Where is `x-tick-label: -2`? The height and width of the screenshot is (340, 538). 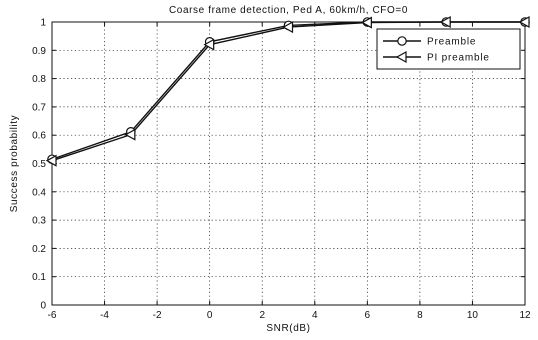
x-tick-label: -2 is located at coordinates (157, 315).